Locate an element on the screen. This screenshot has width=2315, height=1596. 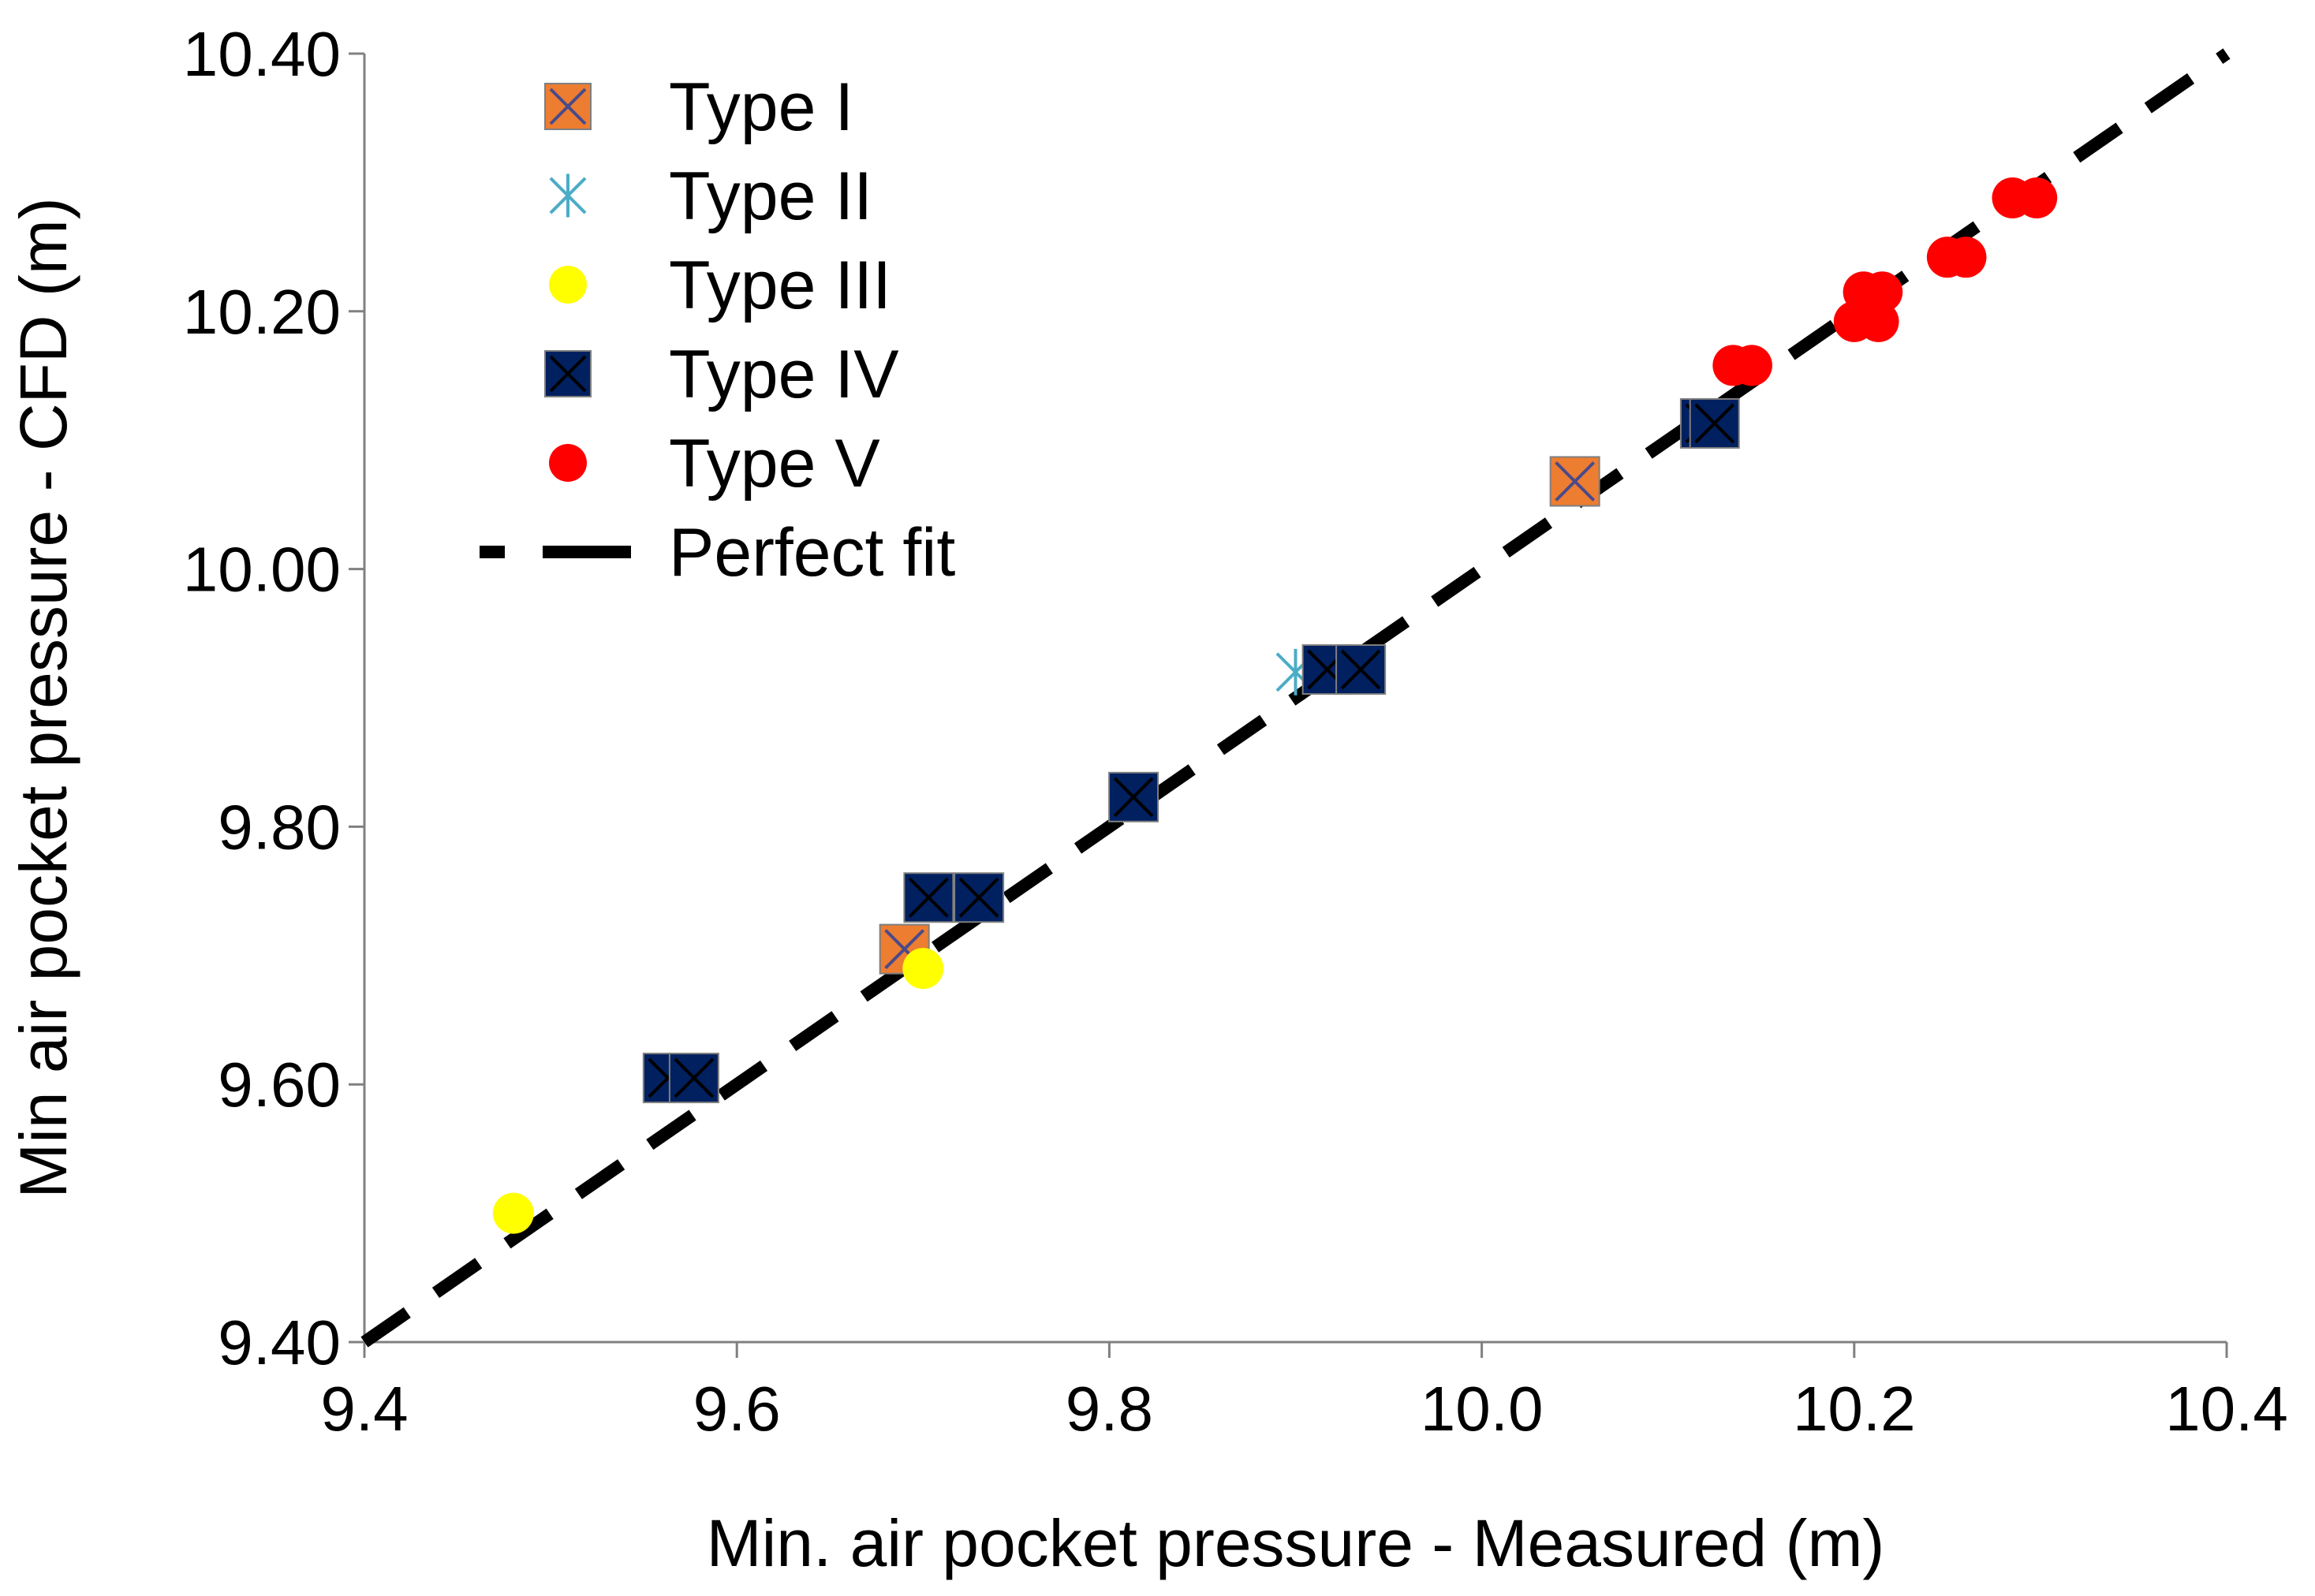
legend-label: Type I is located at coordinates (761, 107).